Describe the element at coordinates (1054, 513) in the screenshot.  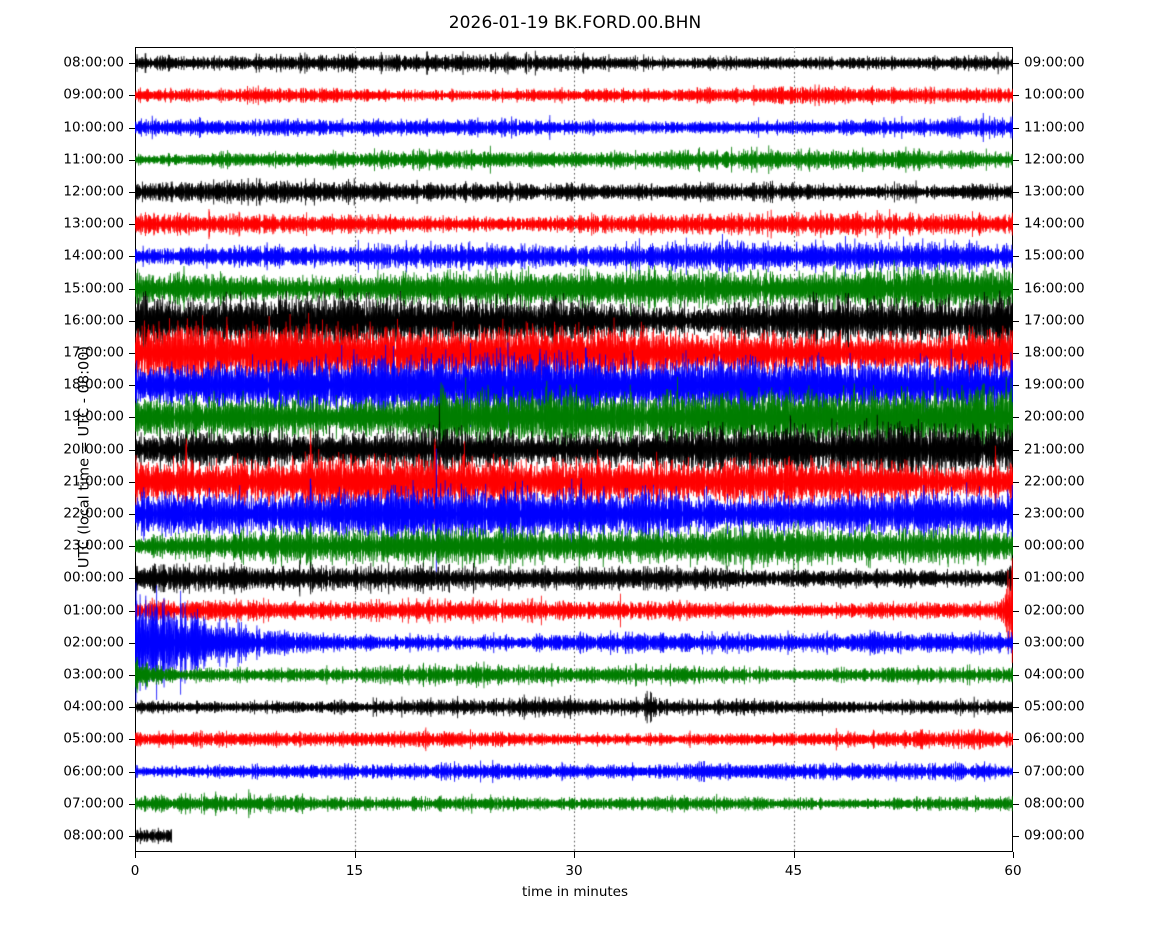
I see `y-tick-label-right: 23:00:00` at that location.